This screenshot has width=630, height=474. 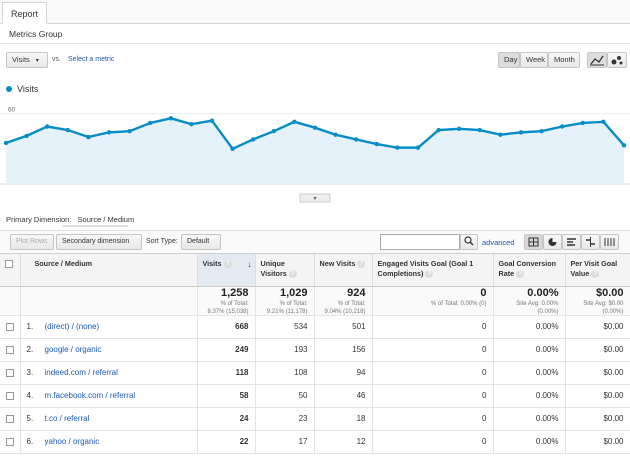 What do you see at coordinates (315, 198) in the screenshot?
I see `chart-resize-handle` at bounding box center [315, 198].